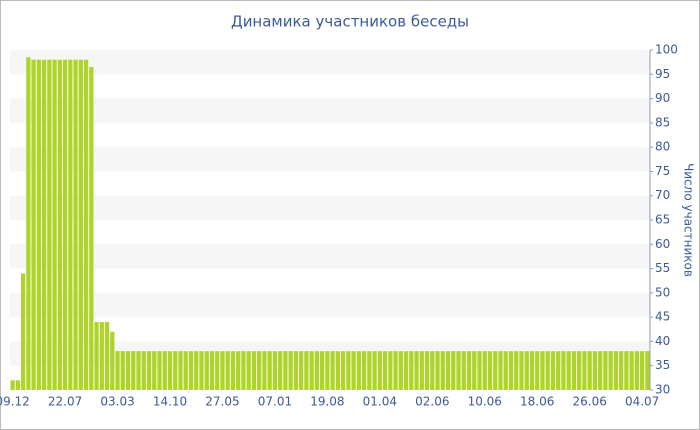  What do you see at coordinates (662, 268) in the screenshot?
I see `y-tick-label: 55` at bounding box center [662, 268].